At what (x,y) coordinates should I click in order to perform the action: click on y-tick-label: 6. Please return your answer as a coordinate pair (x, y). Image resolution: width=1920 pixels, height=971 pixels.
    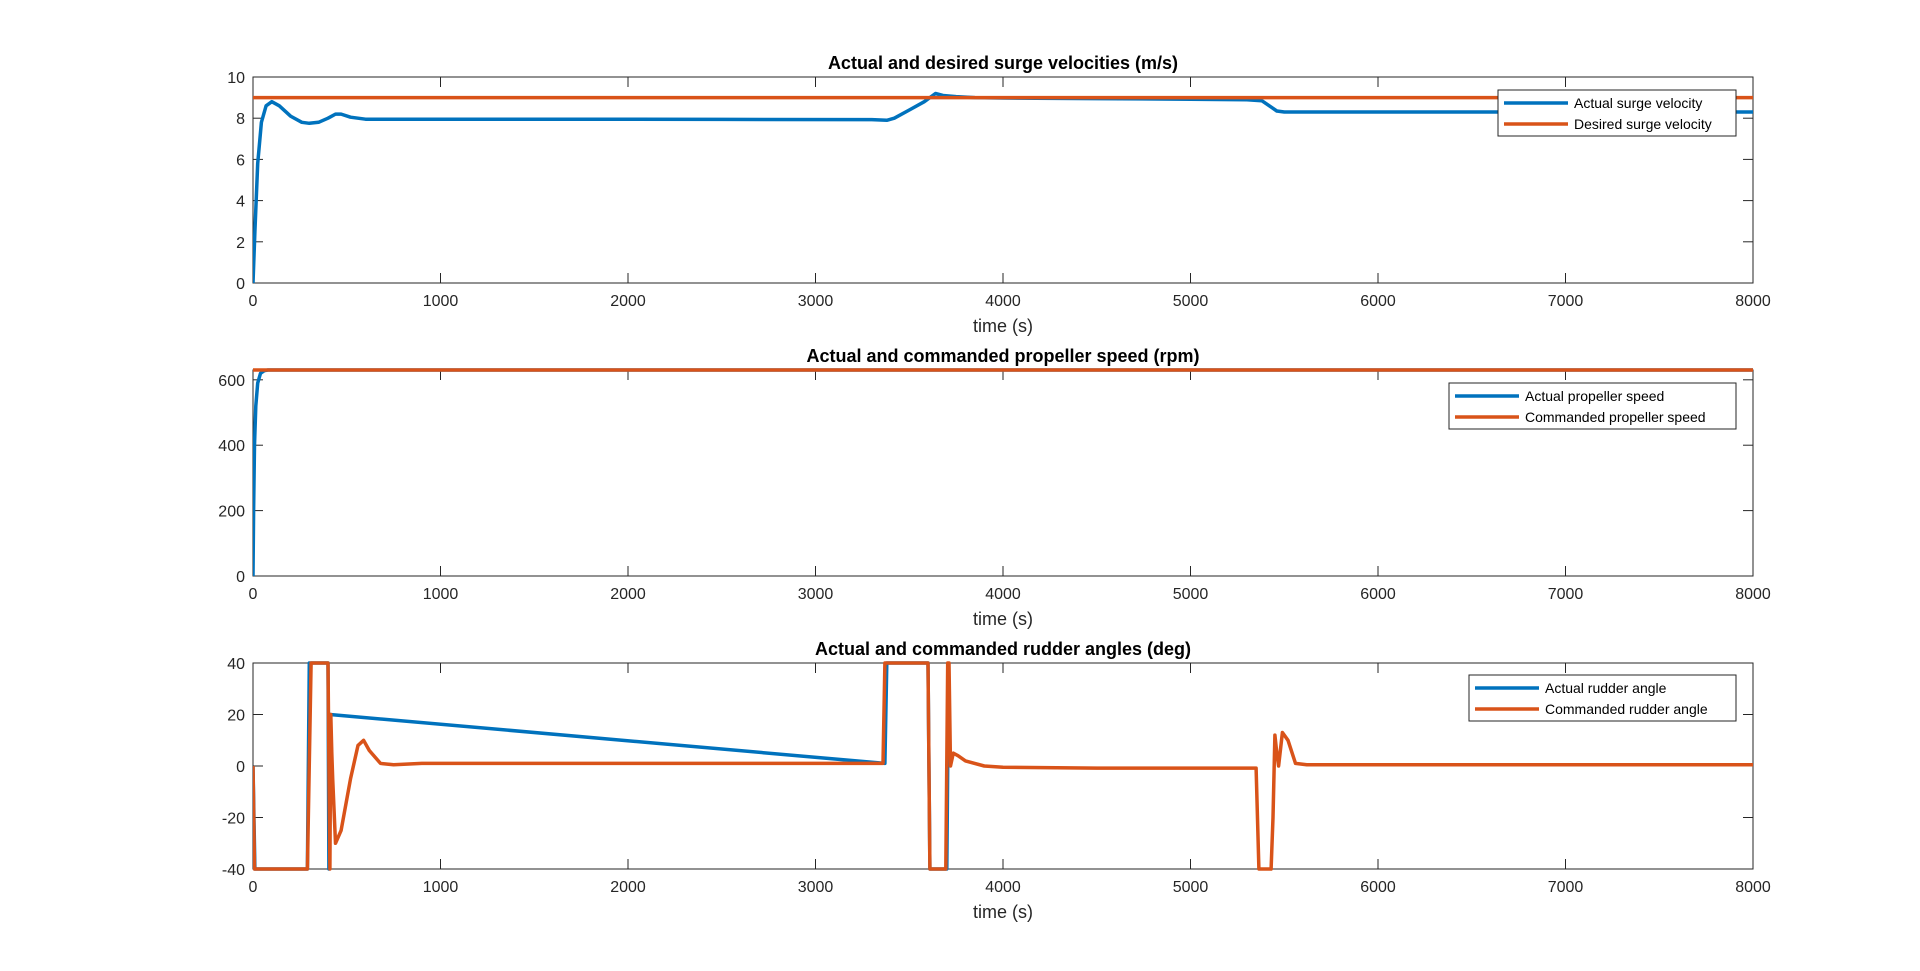
    Looking at the image, I should click on (240, 160).